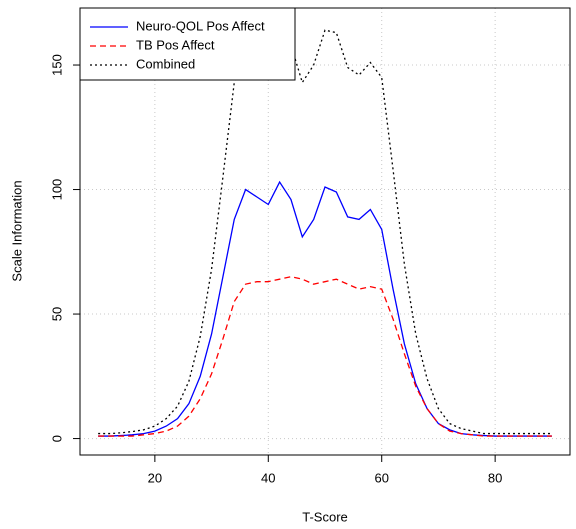 Image resolution: width=576 pixels, height=529 pixels. What do you see at coordinates (495, 477) in the screenshot?
I see `x-tick-label: 80` at bounding box center [495, 477].